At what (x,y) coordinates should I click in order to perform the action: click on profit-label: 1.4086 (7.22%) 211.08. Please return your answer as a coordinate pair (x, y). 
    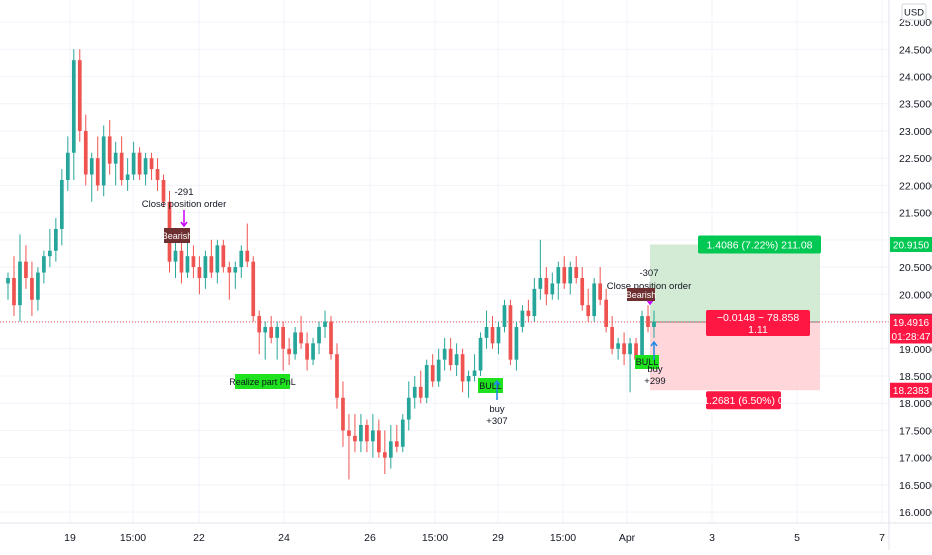
    Looking at the image, I should click on (759, 245).